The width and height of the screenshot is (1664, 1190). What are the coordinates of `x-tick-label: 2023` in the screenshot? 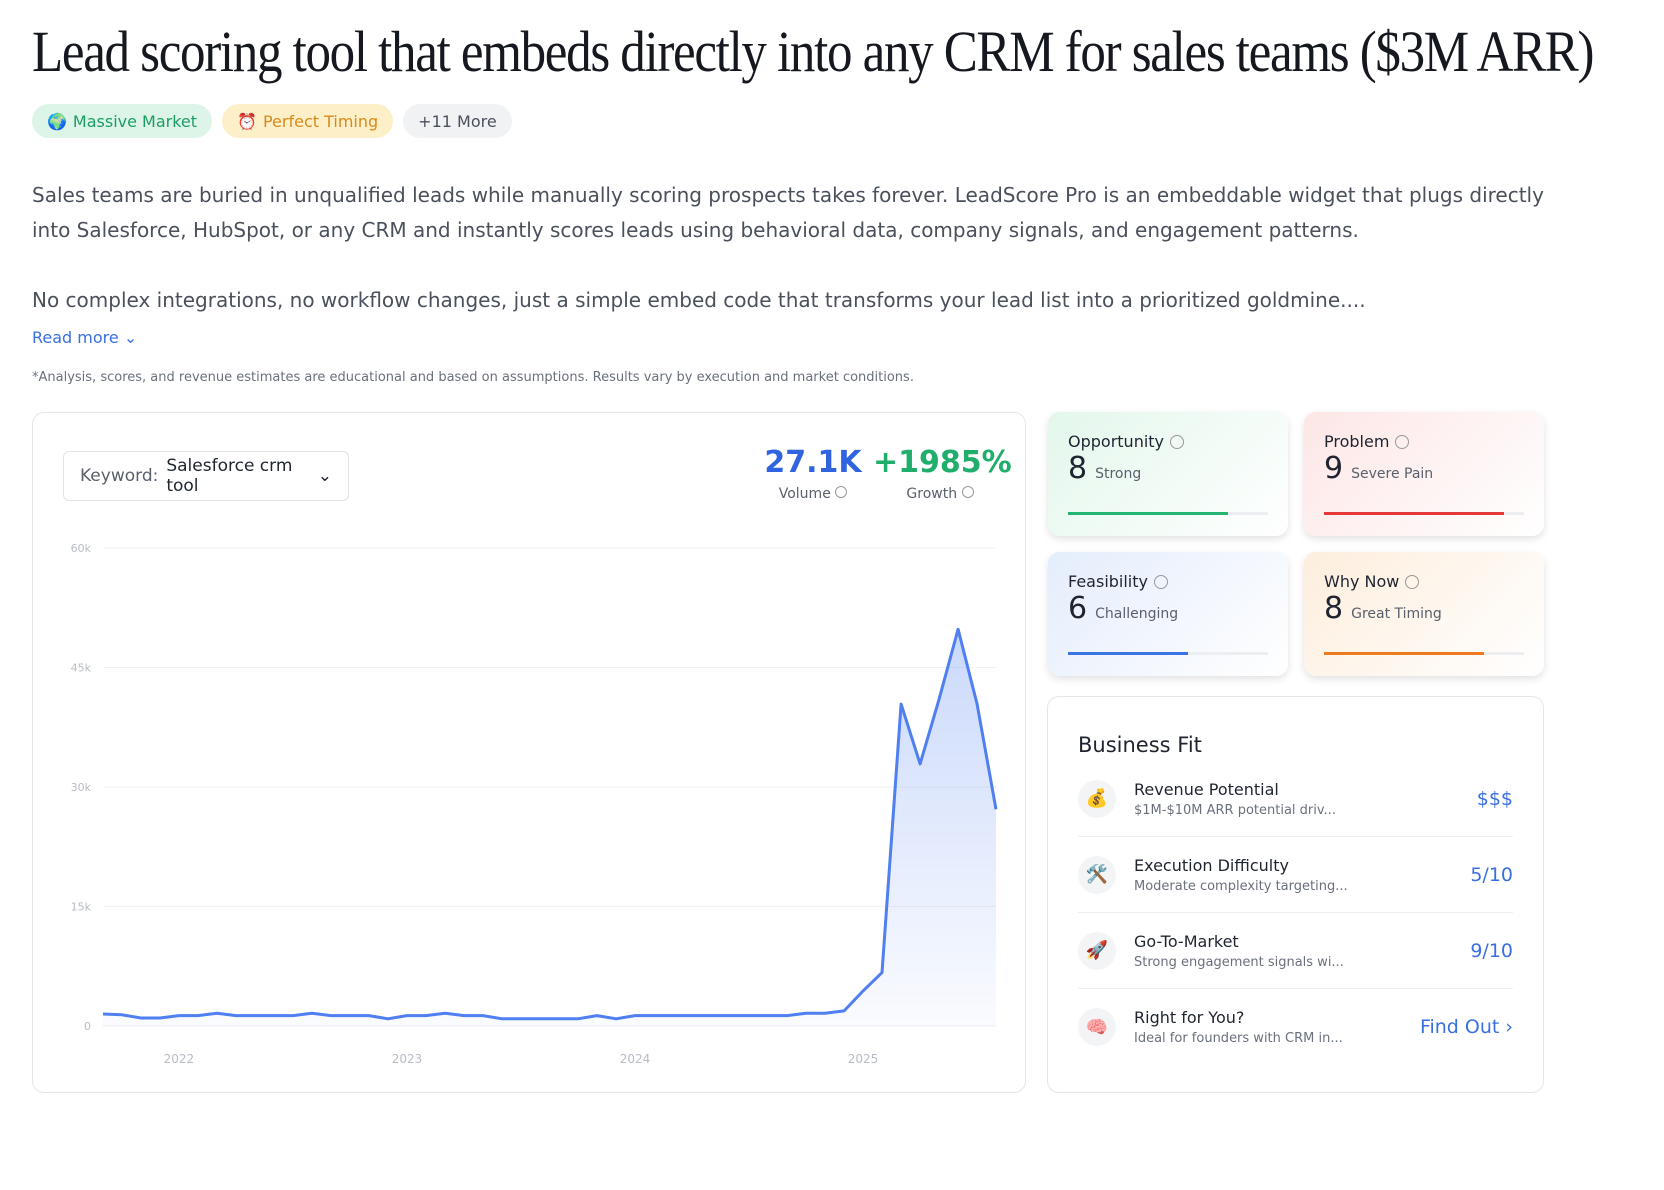 It's located at (407, 1059).